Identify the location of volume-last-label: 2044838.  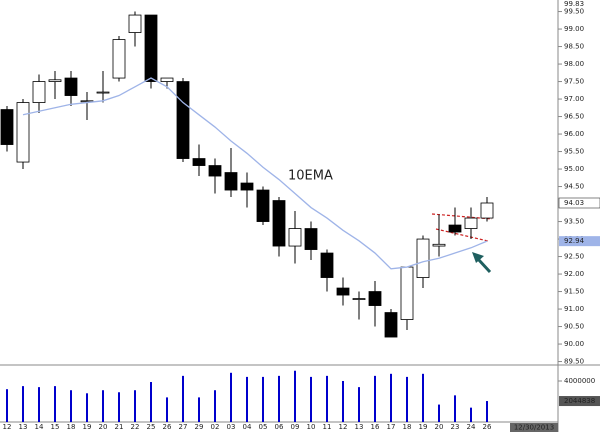
(579, 401).